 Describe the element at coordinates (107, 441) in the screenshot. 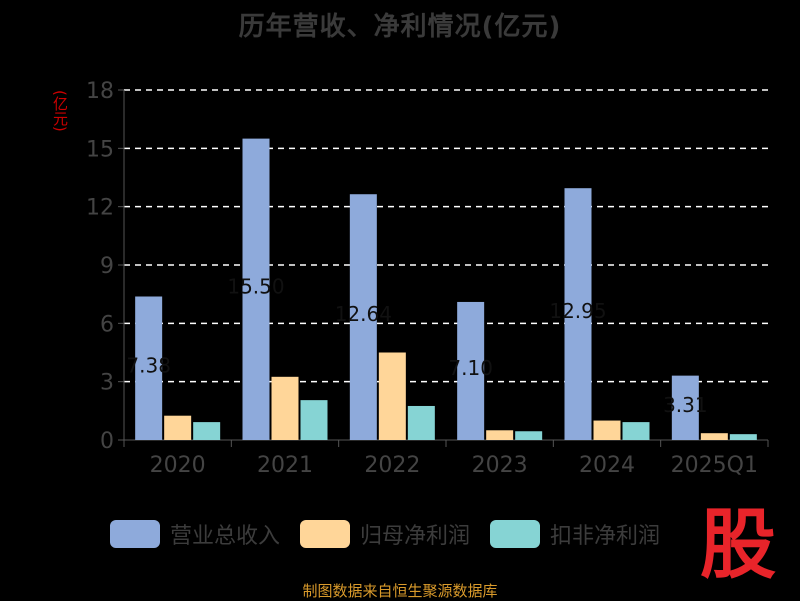

I see `y-tick-label: 0` at that location.